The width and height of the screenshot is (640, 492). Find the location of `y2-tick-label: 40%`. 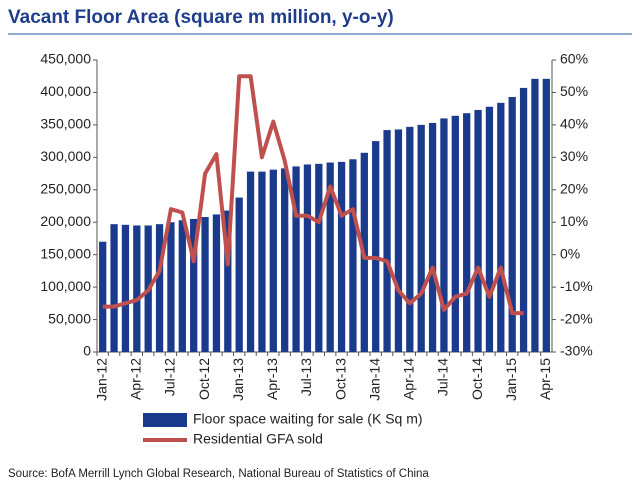

y2-tick-label: 40% is located at coordinates (574, 124).